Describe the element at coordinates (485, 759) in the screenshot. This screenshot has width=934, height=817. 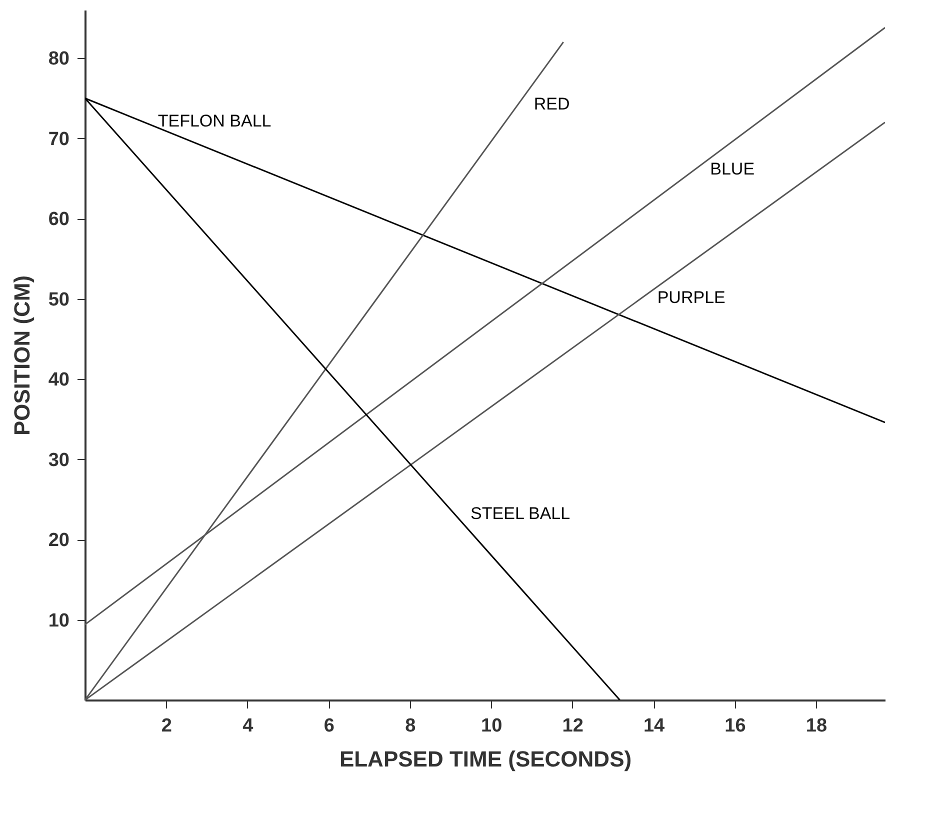
I see `x-axis-title: ELAPSED TIME (SECONDS)` at that location.